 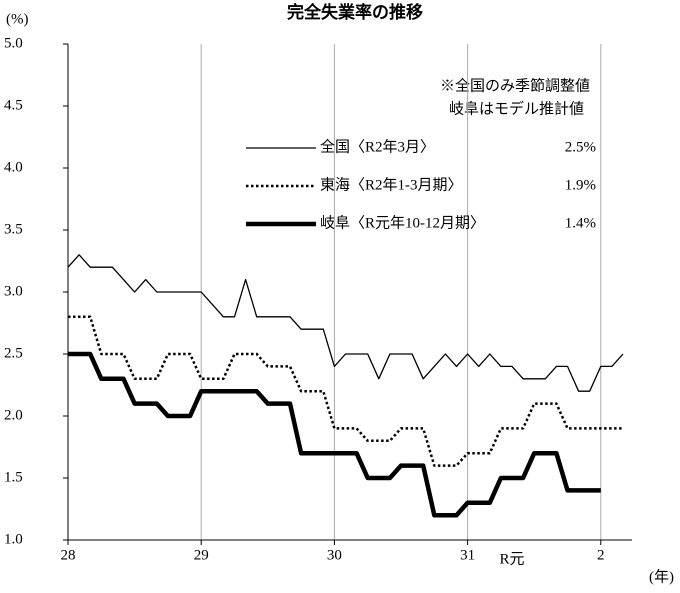 I want to click on legend-label: 岐阜〈R元年10-12月期〉, so click(x=402, y=222).